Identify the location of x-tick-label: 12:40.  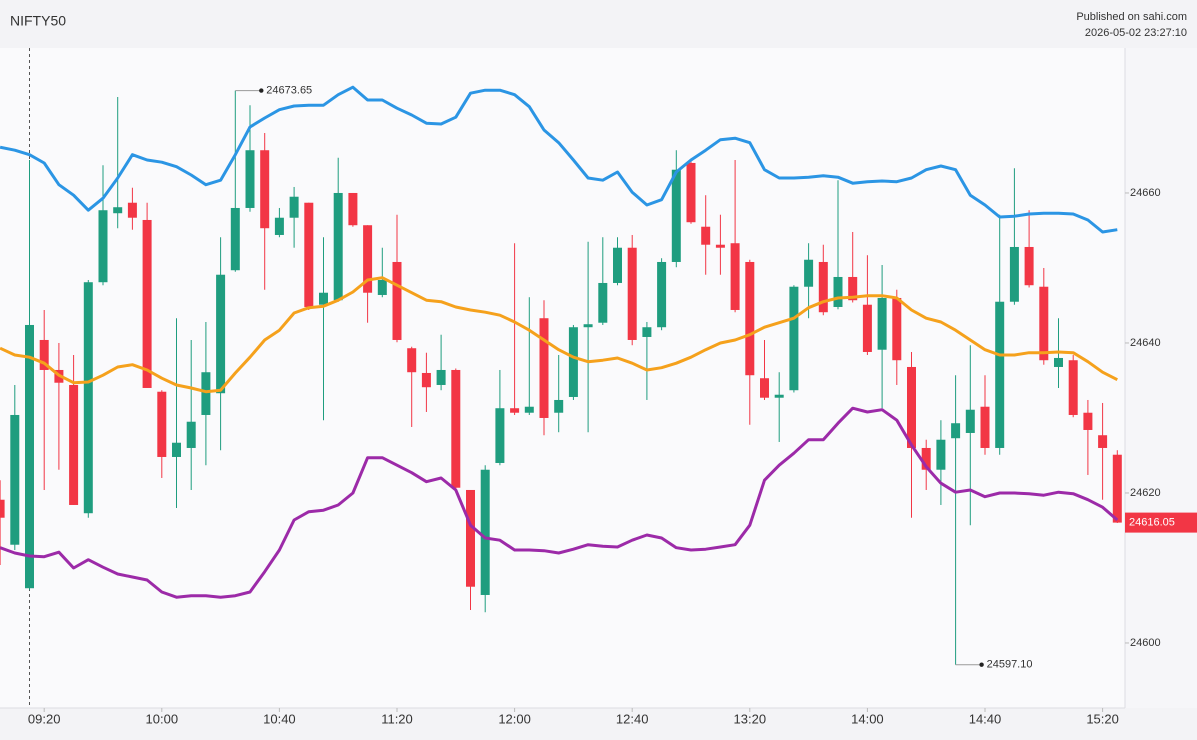
(632, 718).